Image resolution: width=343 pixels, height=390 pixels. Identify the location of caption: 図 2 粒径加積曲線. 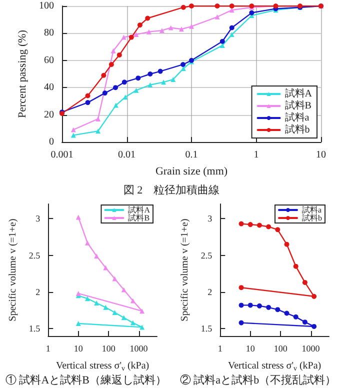
(171, 190).